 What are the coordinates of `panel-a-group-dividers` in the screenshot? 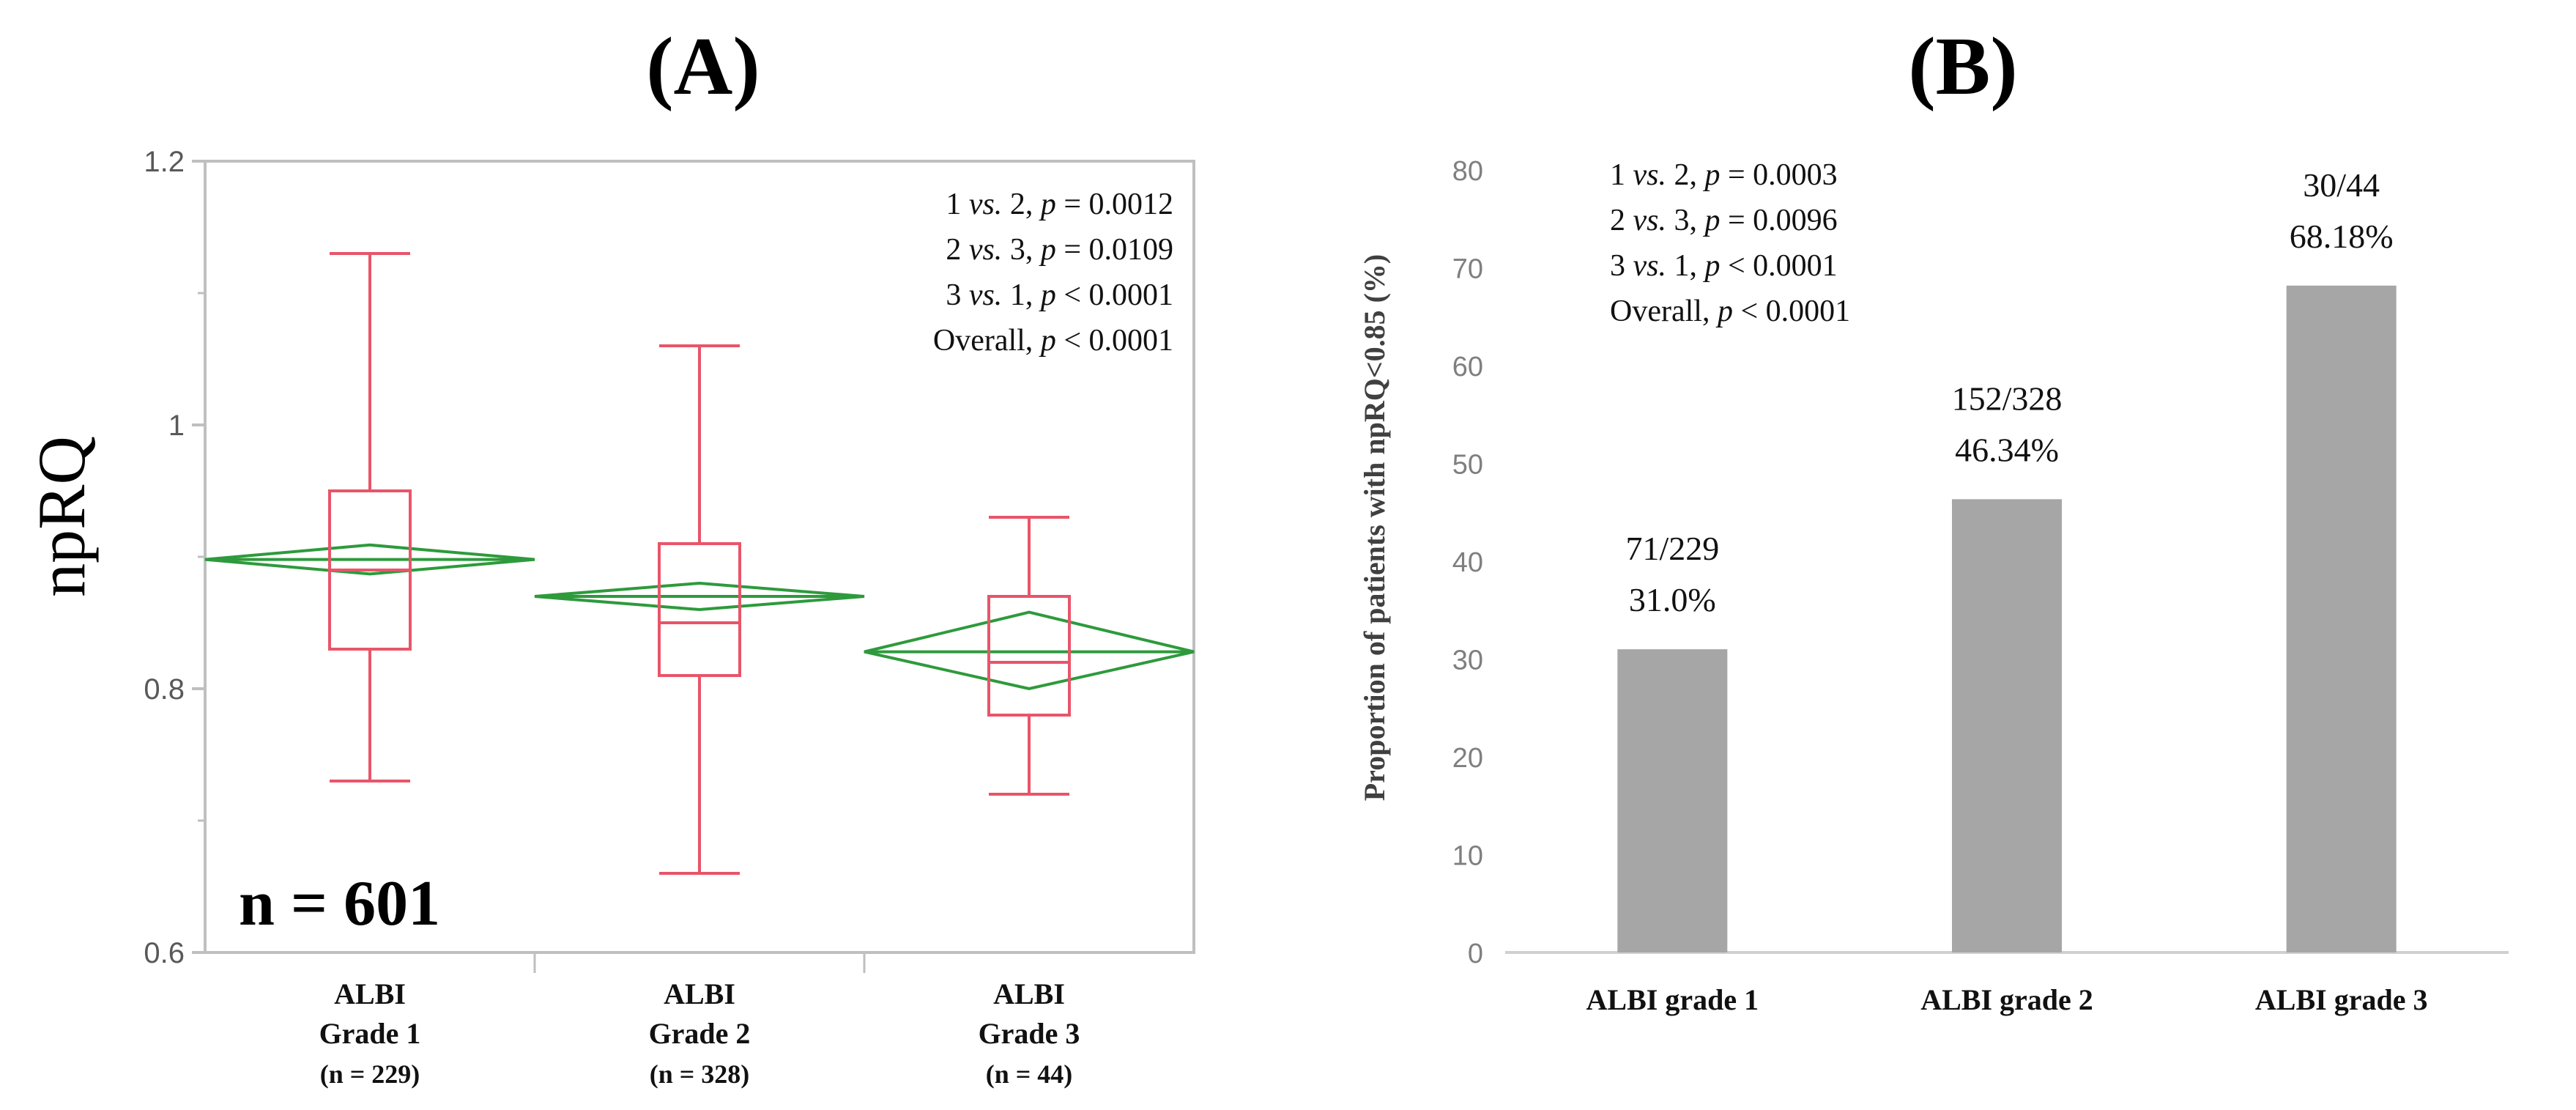 It's located at (699, 962).